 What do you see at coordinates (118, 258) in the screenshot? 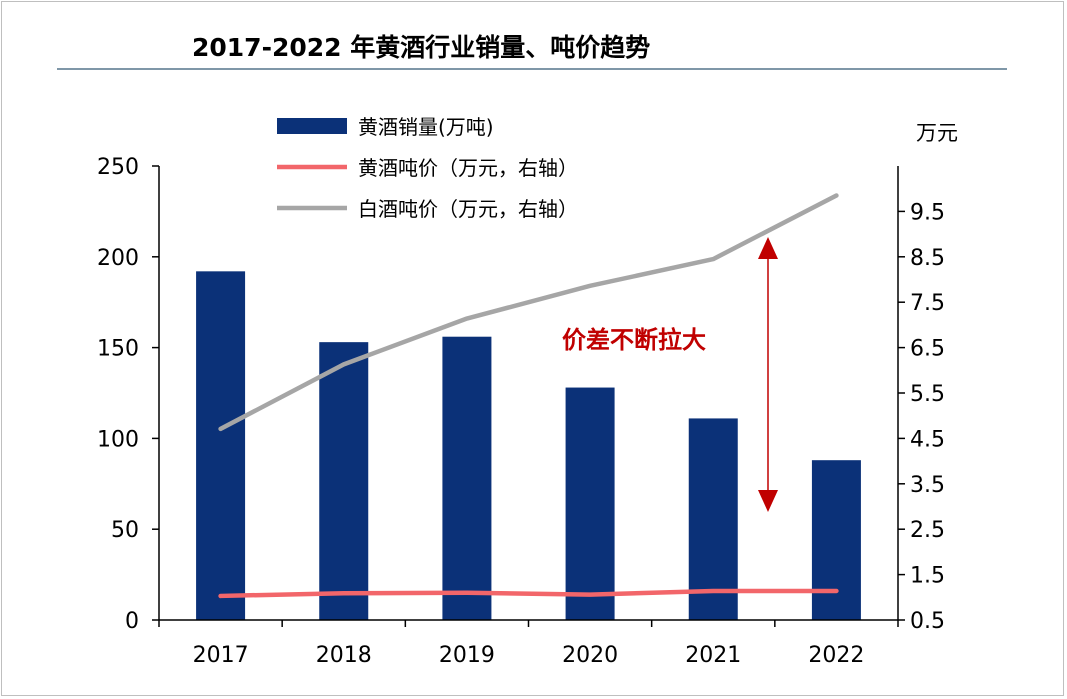
I see `left-tick-label: 200` at bounding box center [118, 258].